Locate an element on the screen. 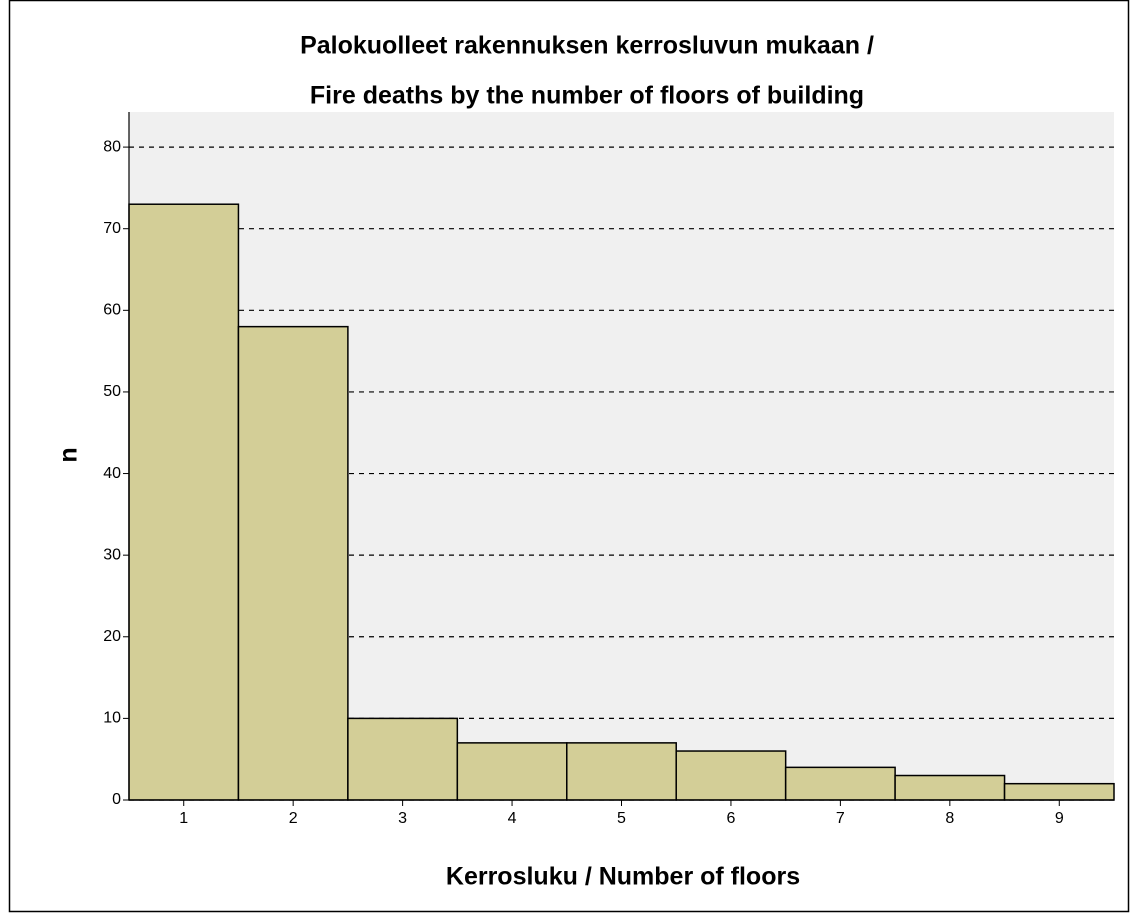  x-tick-label: 5 is located at coordinates (621, 818).